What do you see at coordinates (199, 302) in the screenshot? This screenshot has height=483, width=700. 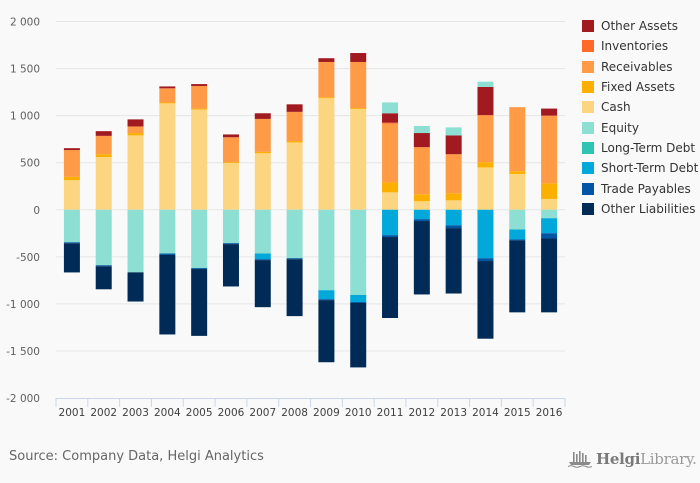 I see `bar-segment-other-liabilities-2005` at bounding box center [199, 302].